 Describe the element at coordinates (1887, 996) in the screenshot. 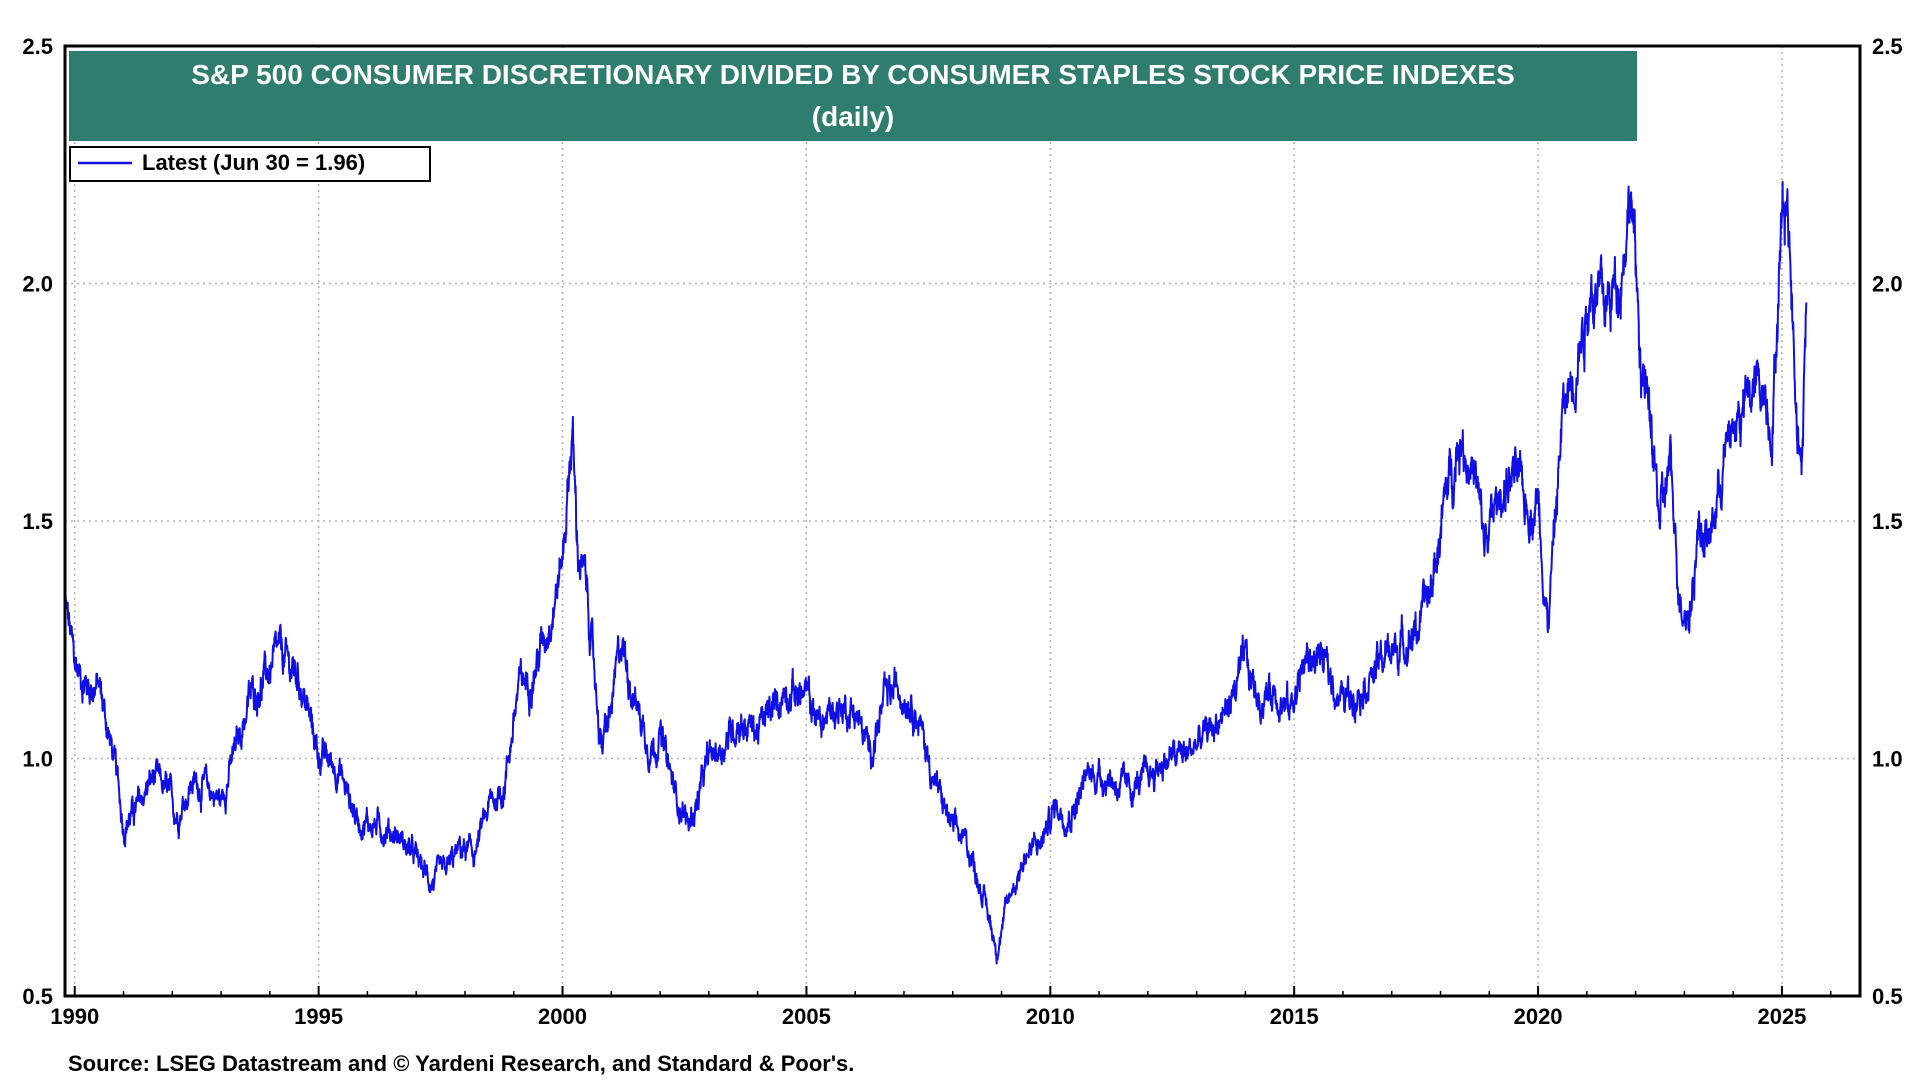

I see `y-tick-label-right: 0.5` at that location.